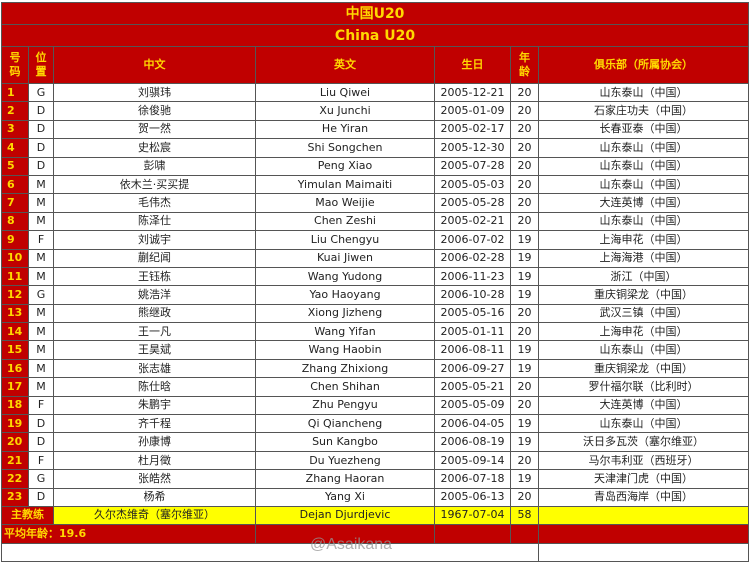 This screenshot has height=562, width=750. Describe the element at coordinates (375, 479) in the screenshot. I see `player-row: 22 G 张皓然 Zhang Haoran 2006-07-18 19 天津津门虎（中国）` at that location.